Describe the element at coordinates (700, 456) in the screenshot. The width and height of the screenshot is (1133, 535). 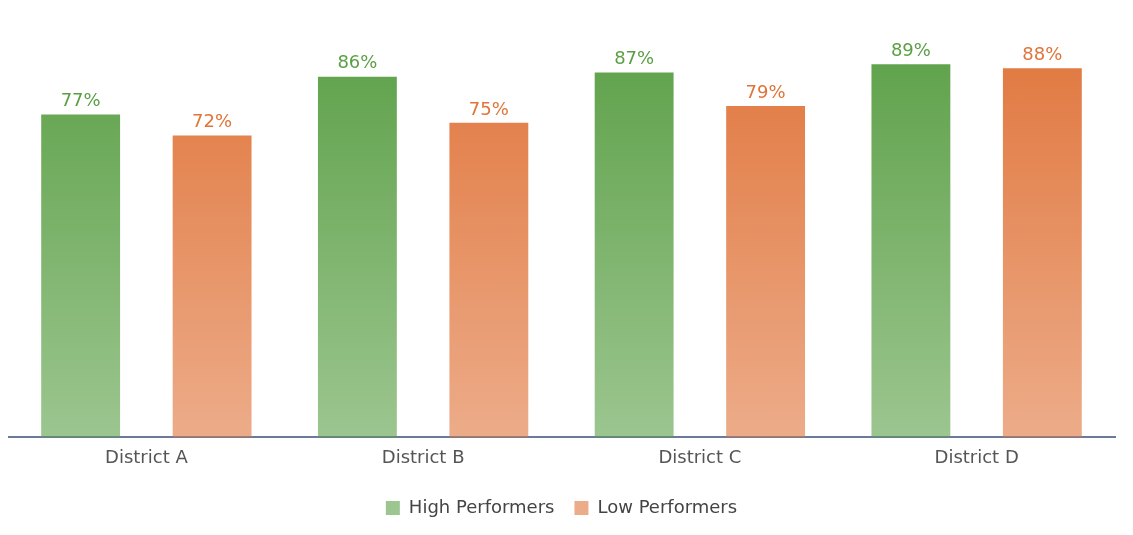
I see `x-tick-label: District C` at that location.